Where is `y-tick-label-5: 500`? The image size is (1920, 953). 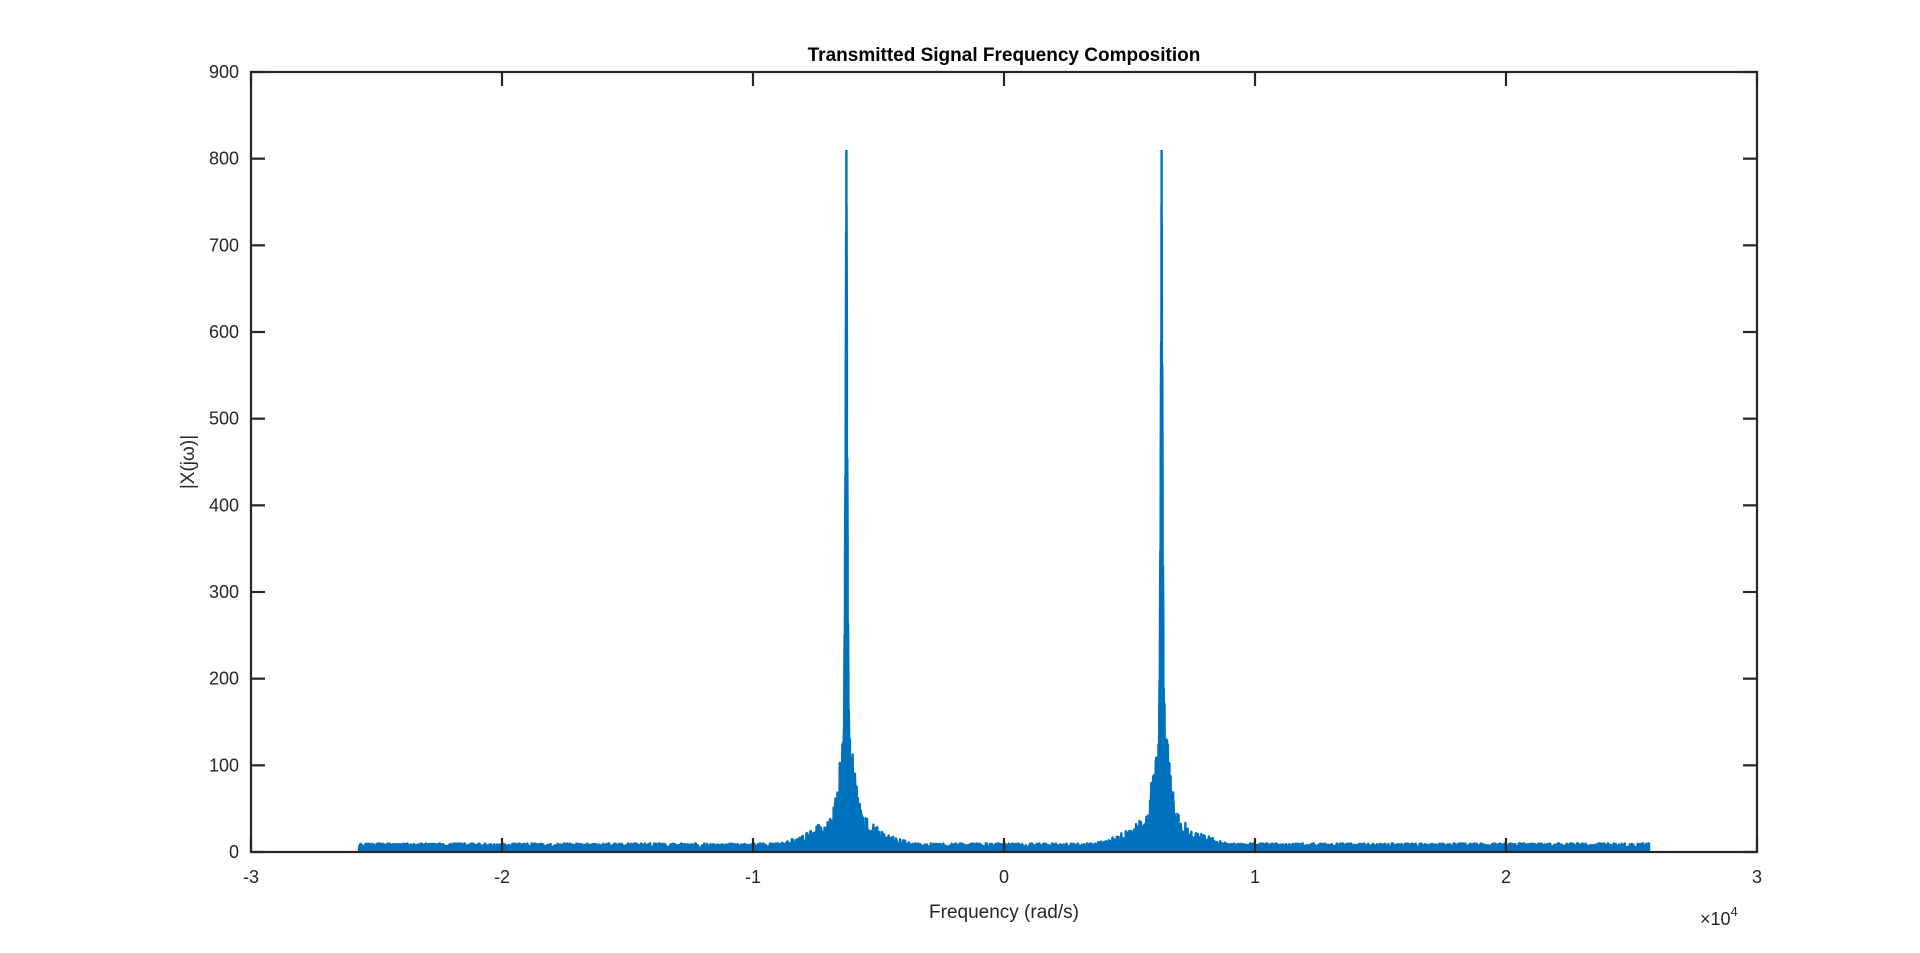
y-tick-label-5: 500 is located at coordinates (224, 419).